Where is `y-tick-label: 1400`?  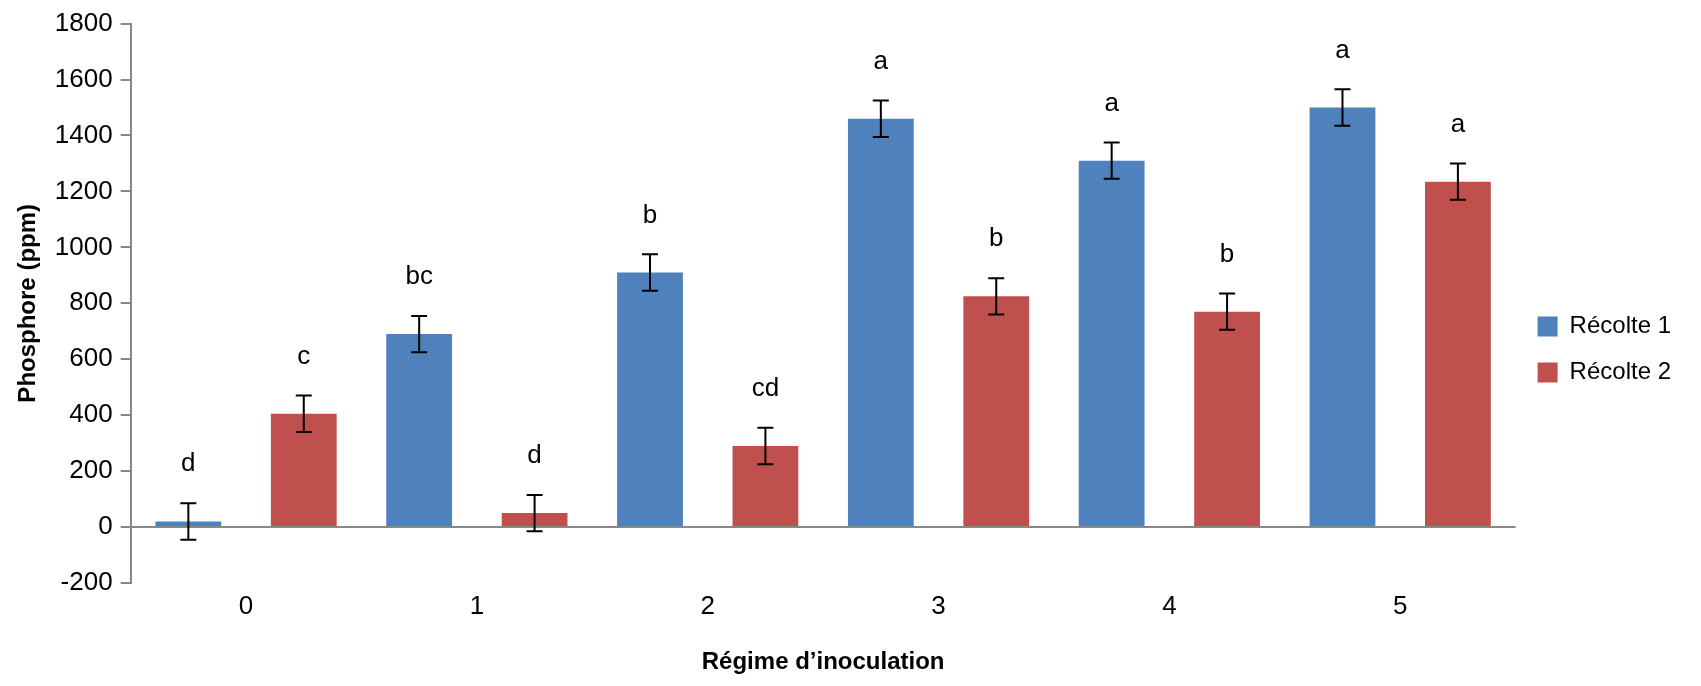 y-tick-label: 1400 is located at coordinates (83, 133).